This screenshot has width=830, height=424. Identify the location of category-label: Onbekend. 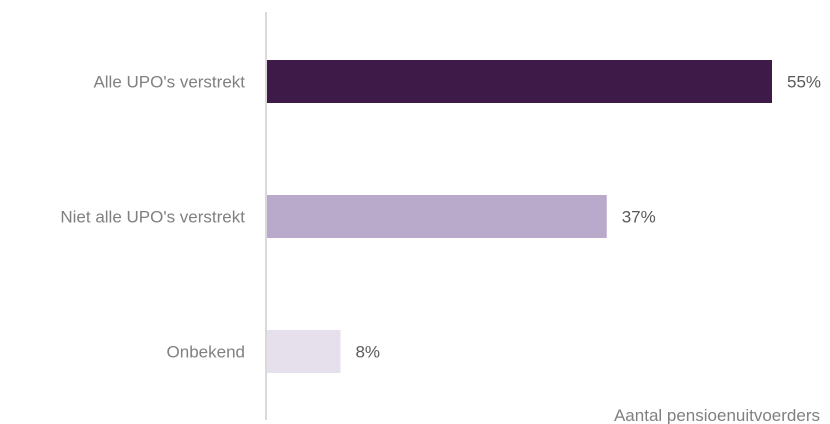
(206, 352).